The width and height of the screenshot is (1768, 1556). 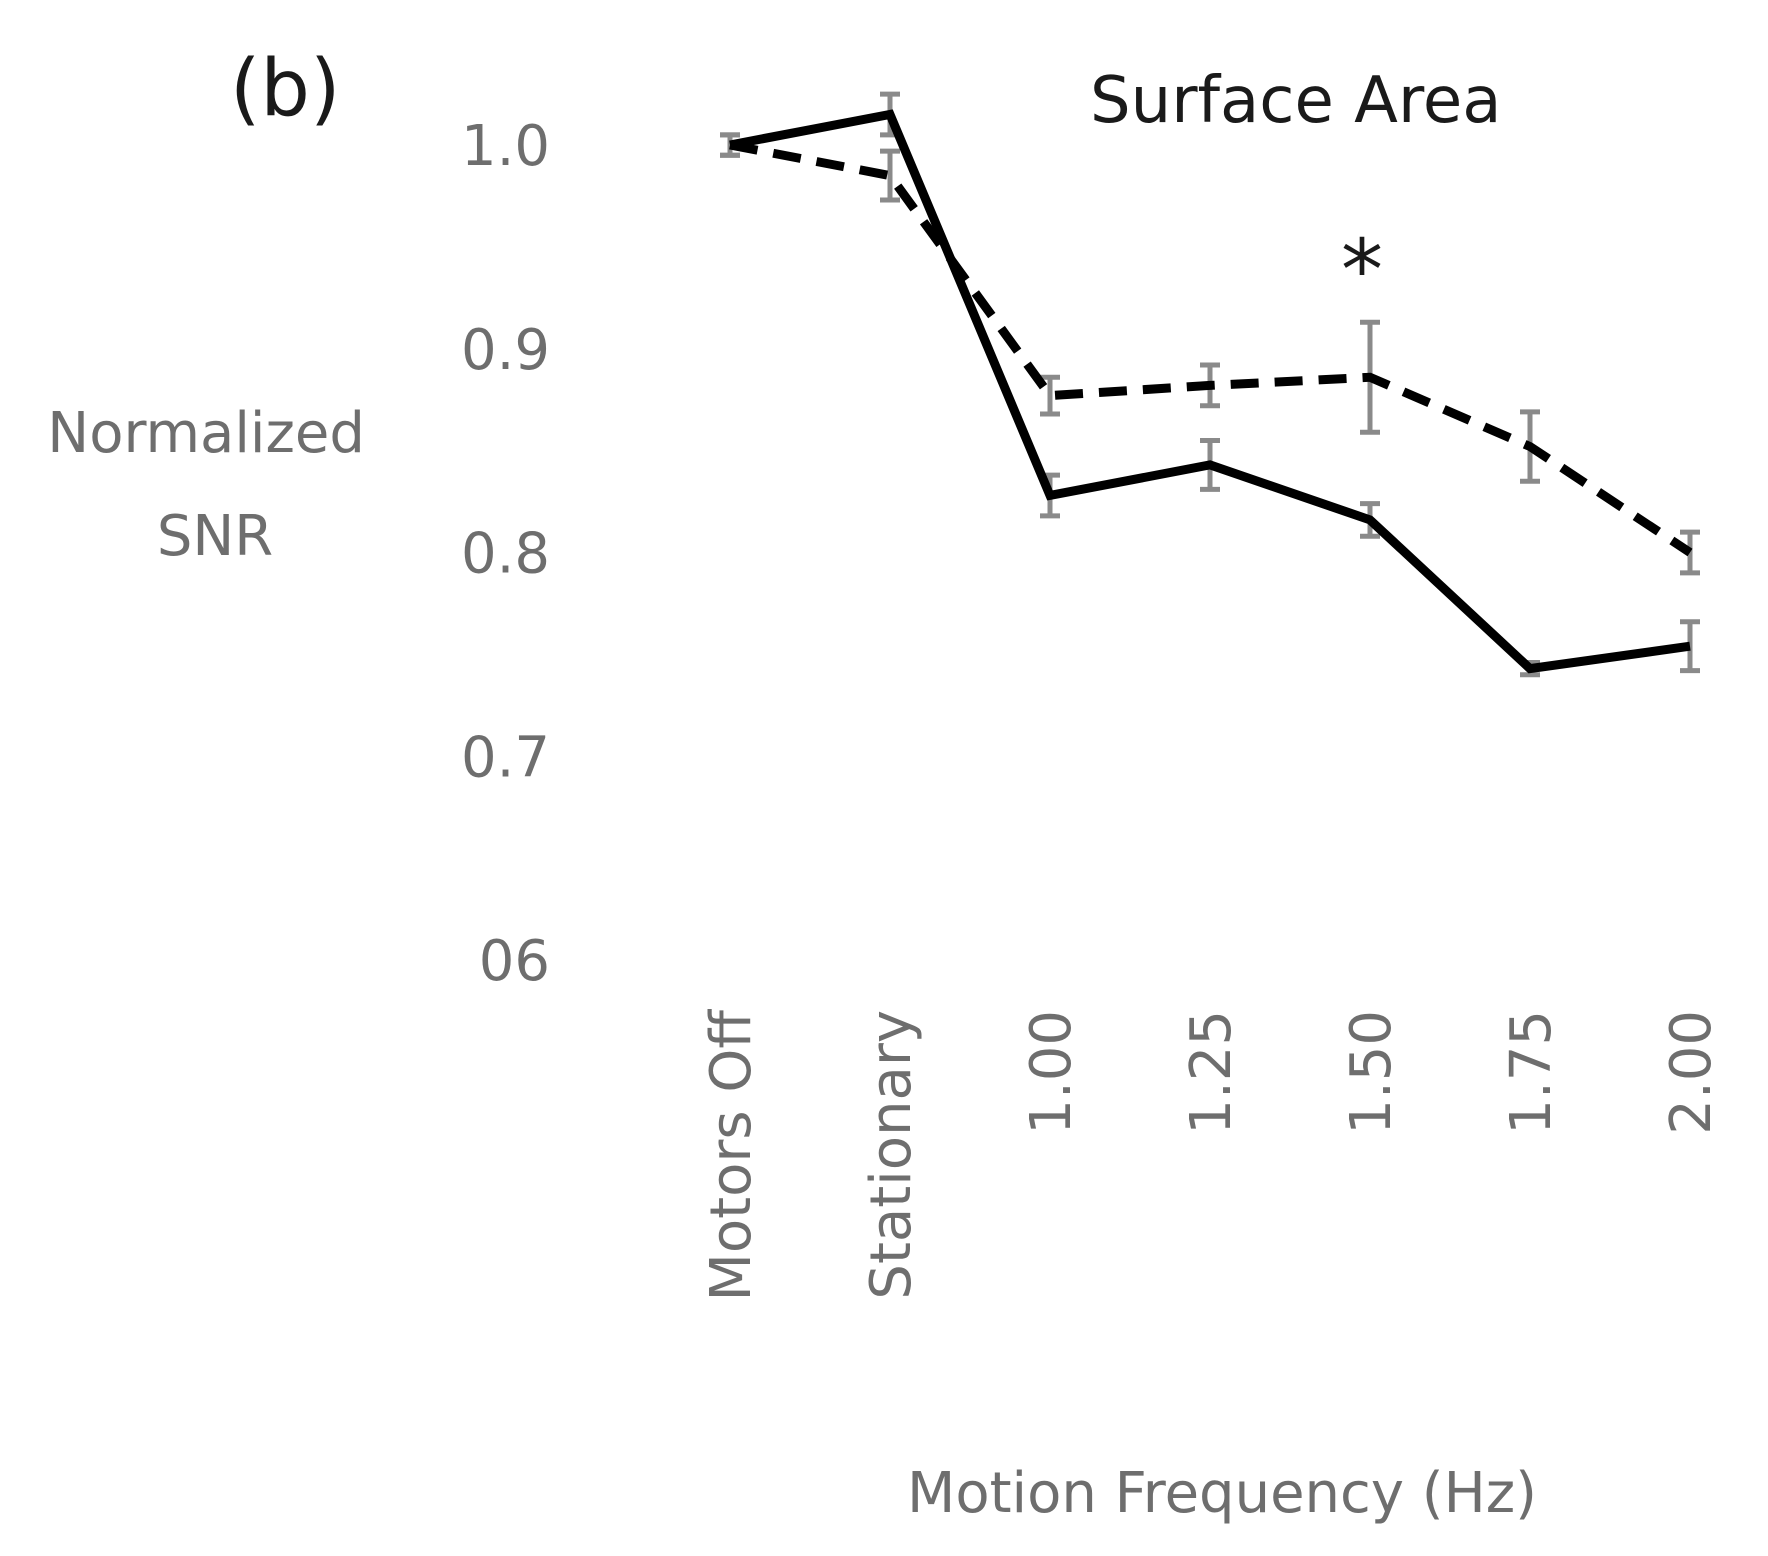 I want to click on series-line-dashed, so click(x=1211, y=348).